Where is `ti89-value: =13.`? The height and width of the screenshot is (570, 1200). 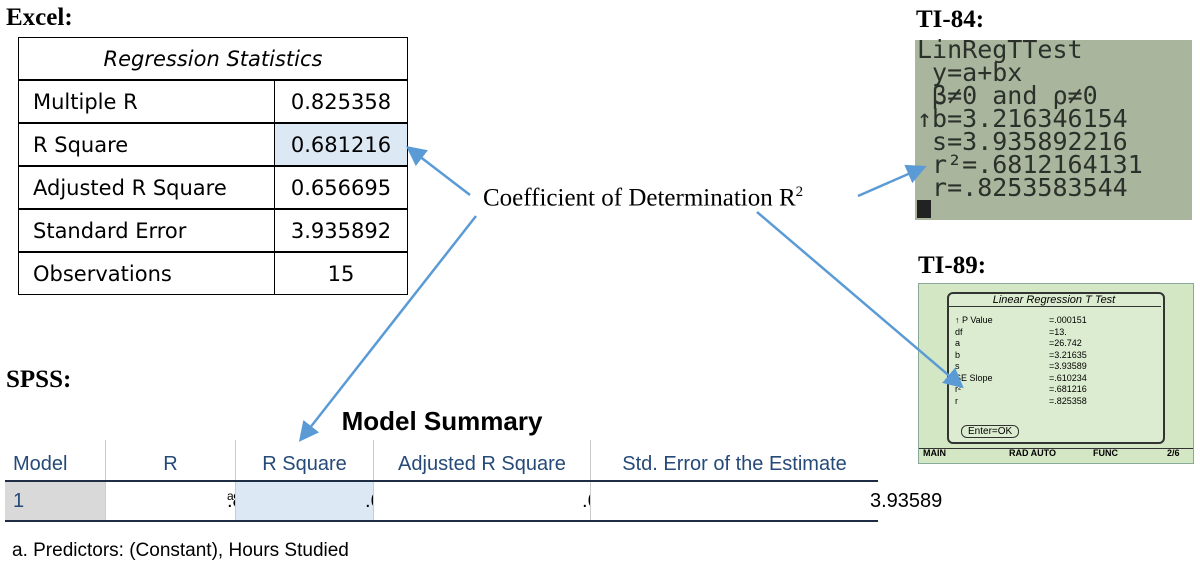 ti89-value: =13. is located at coordinates (1058, 331).